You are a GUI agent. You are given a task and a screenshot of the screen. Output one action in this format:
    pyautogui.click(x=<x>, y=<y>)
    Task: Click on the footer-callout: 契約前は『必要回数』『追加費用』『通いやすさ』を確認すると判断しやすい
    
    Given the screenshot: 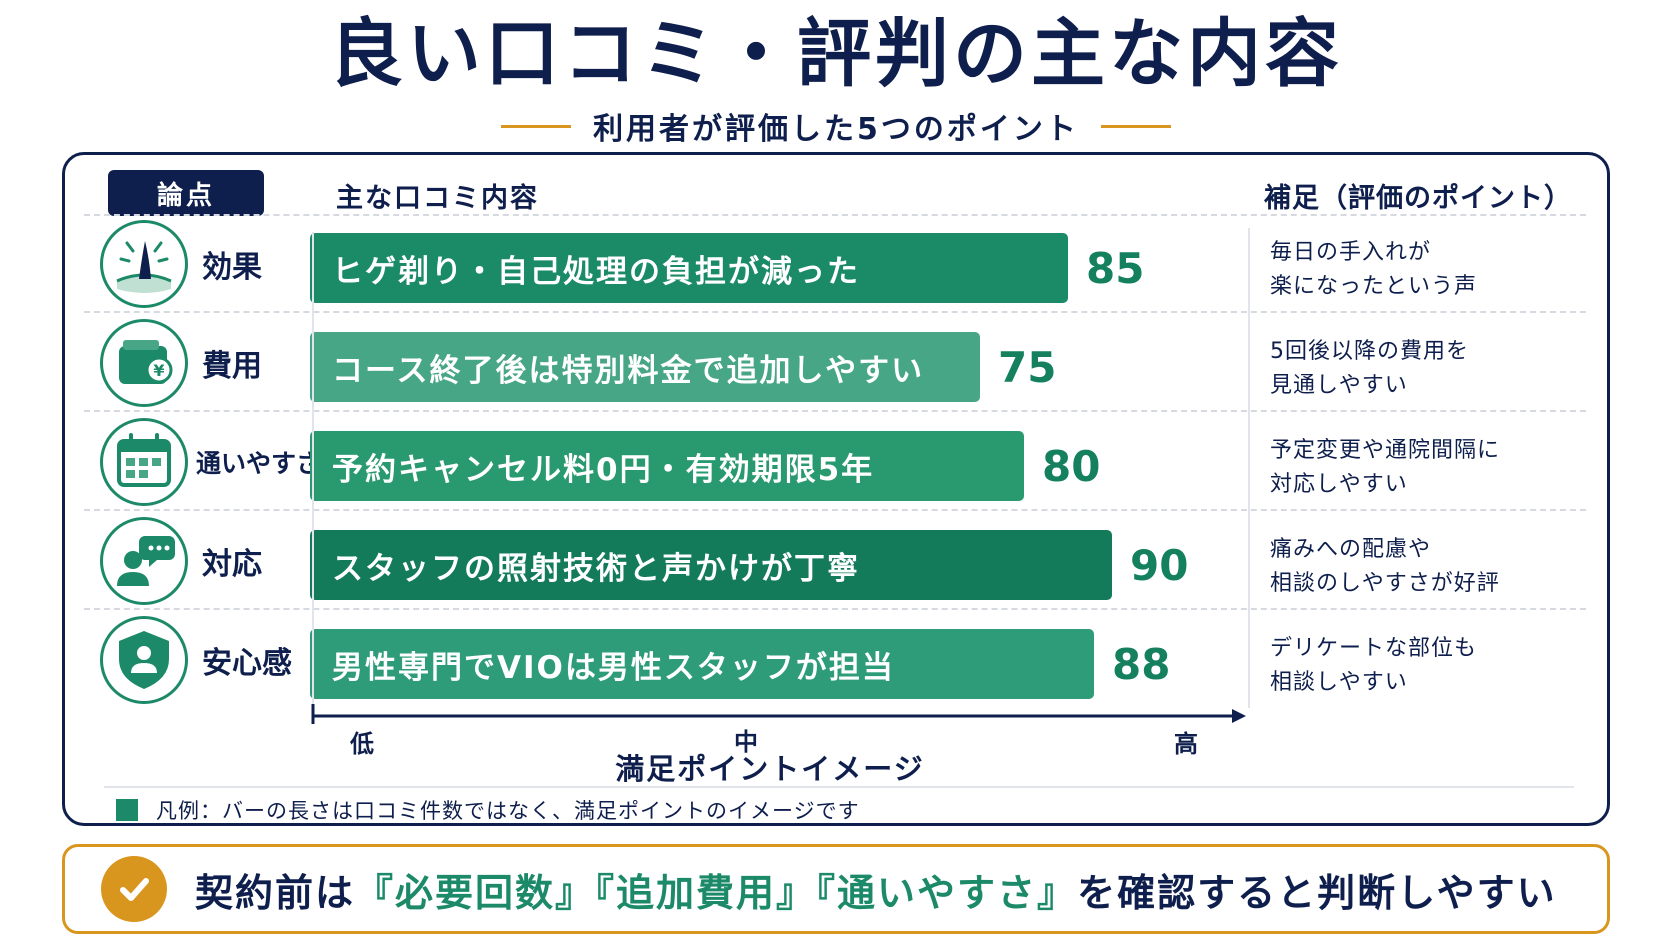 What is the action you would take?
    pyautogui.click(x=836, y=889)
    